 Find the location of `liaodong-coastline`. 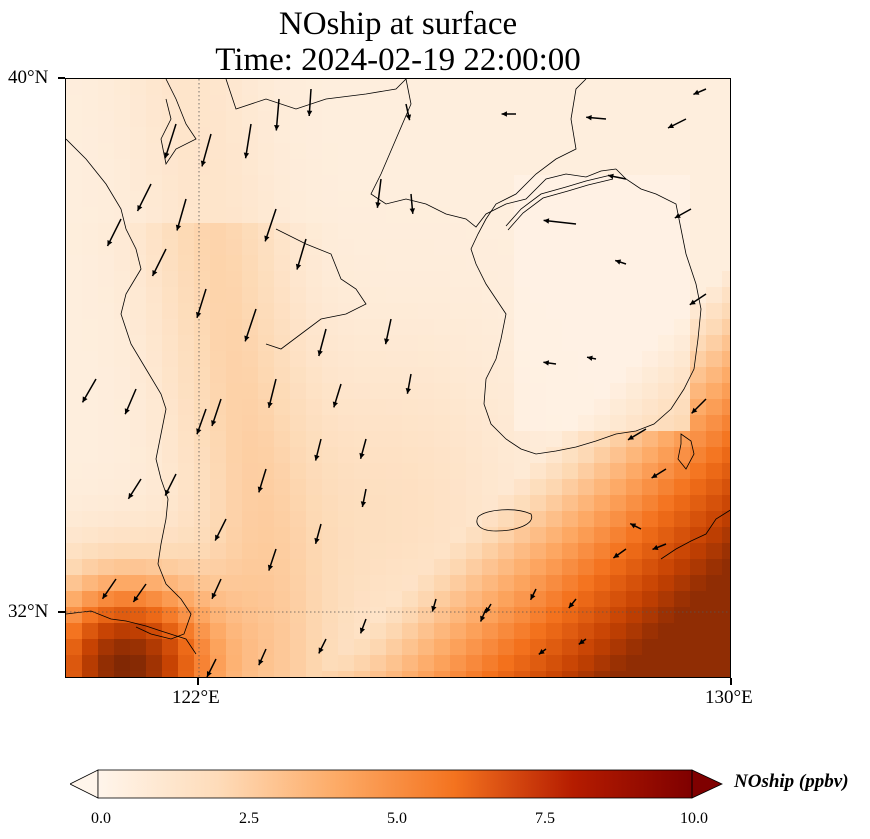

liaodong-coastline is located at coordinates (493, 153).